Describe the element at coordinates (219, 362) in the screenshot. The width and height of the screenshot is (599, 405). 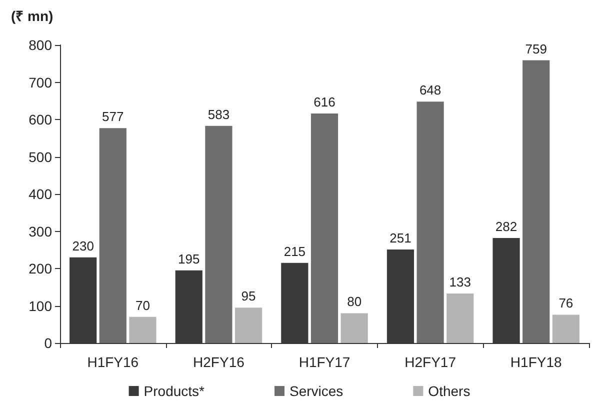
I see `x-tick-label: H2FY16` at that location.